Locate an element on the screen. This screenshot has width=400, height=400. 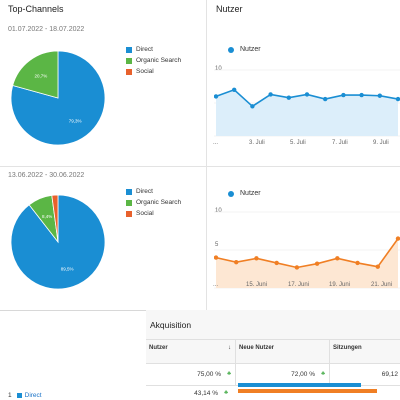
x-tick: 5. Juli is located at coordinates (298, 143).